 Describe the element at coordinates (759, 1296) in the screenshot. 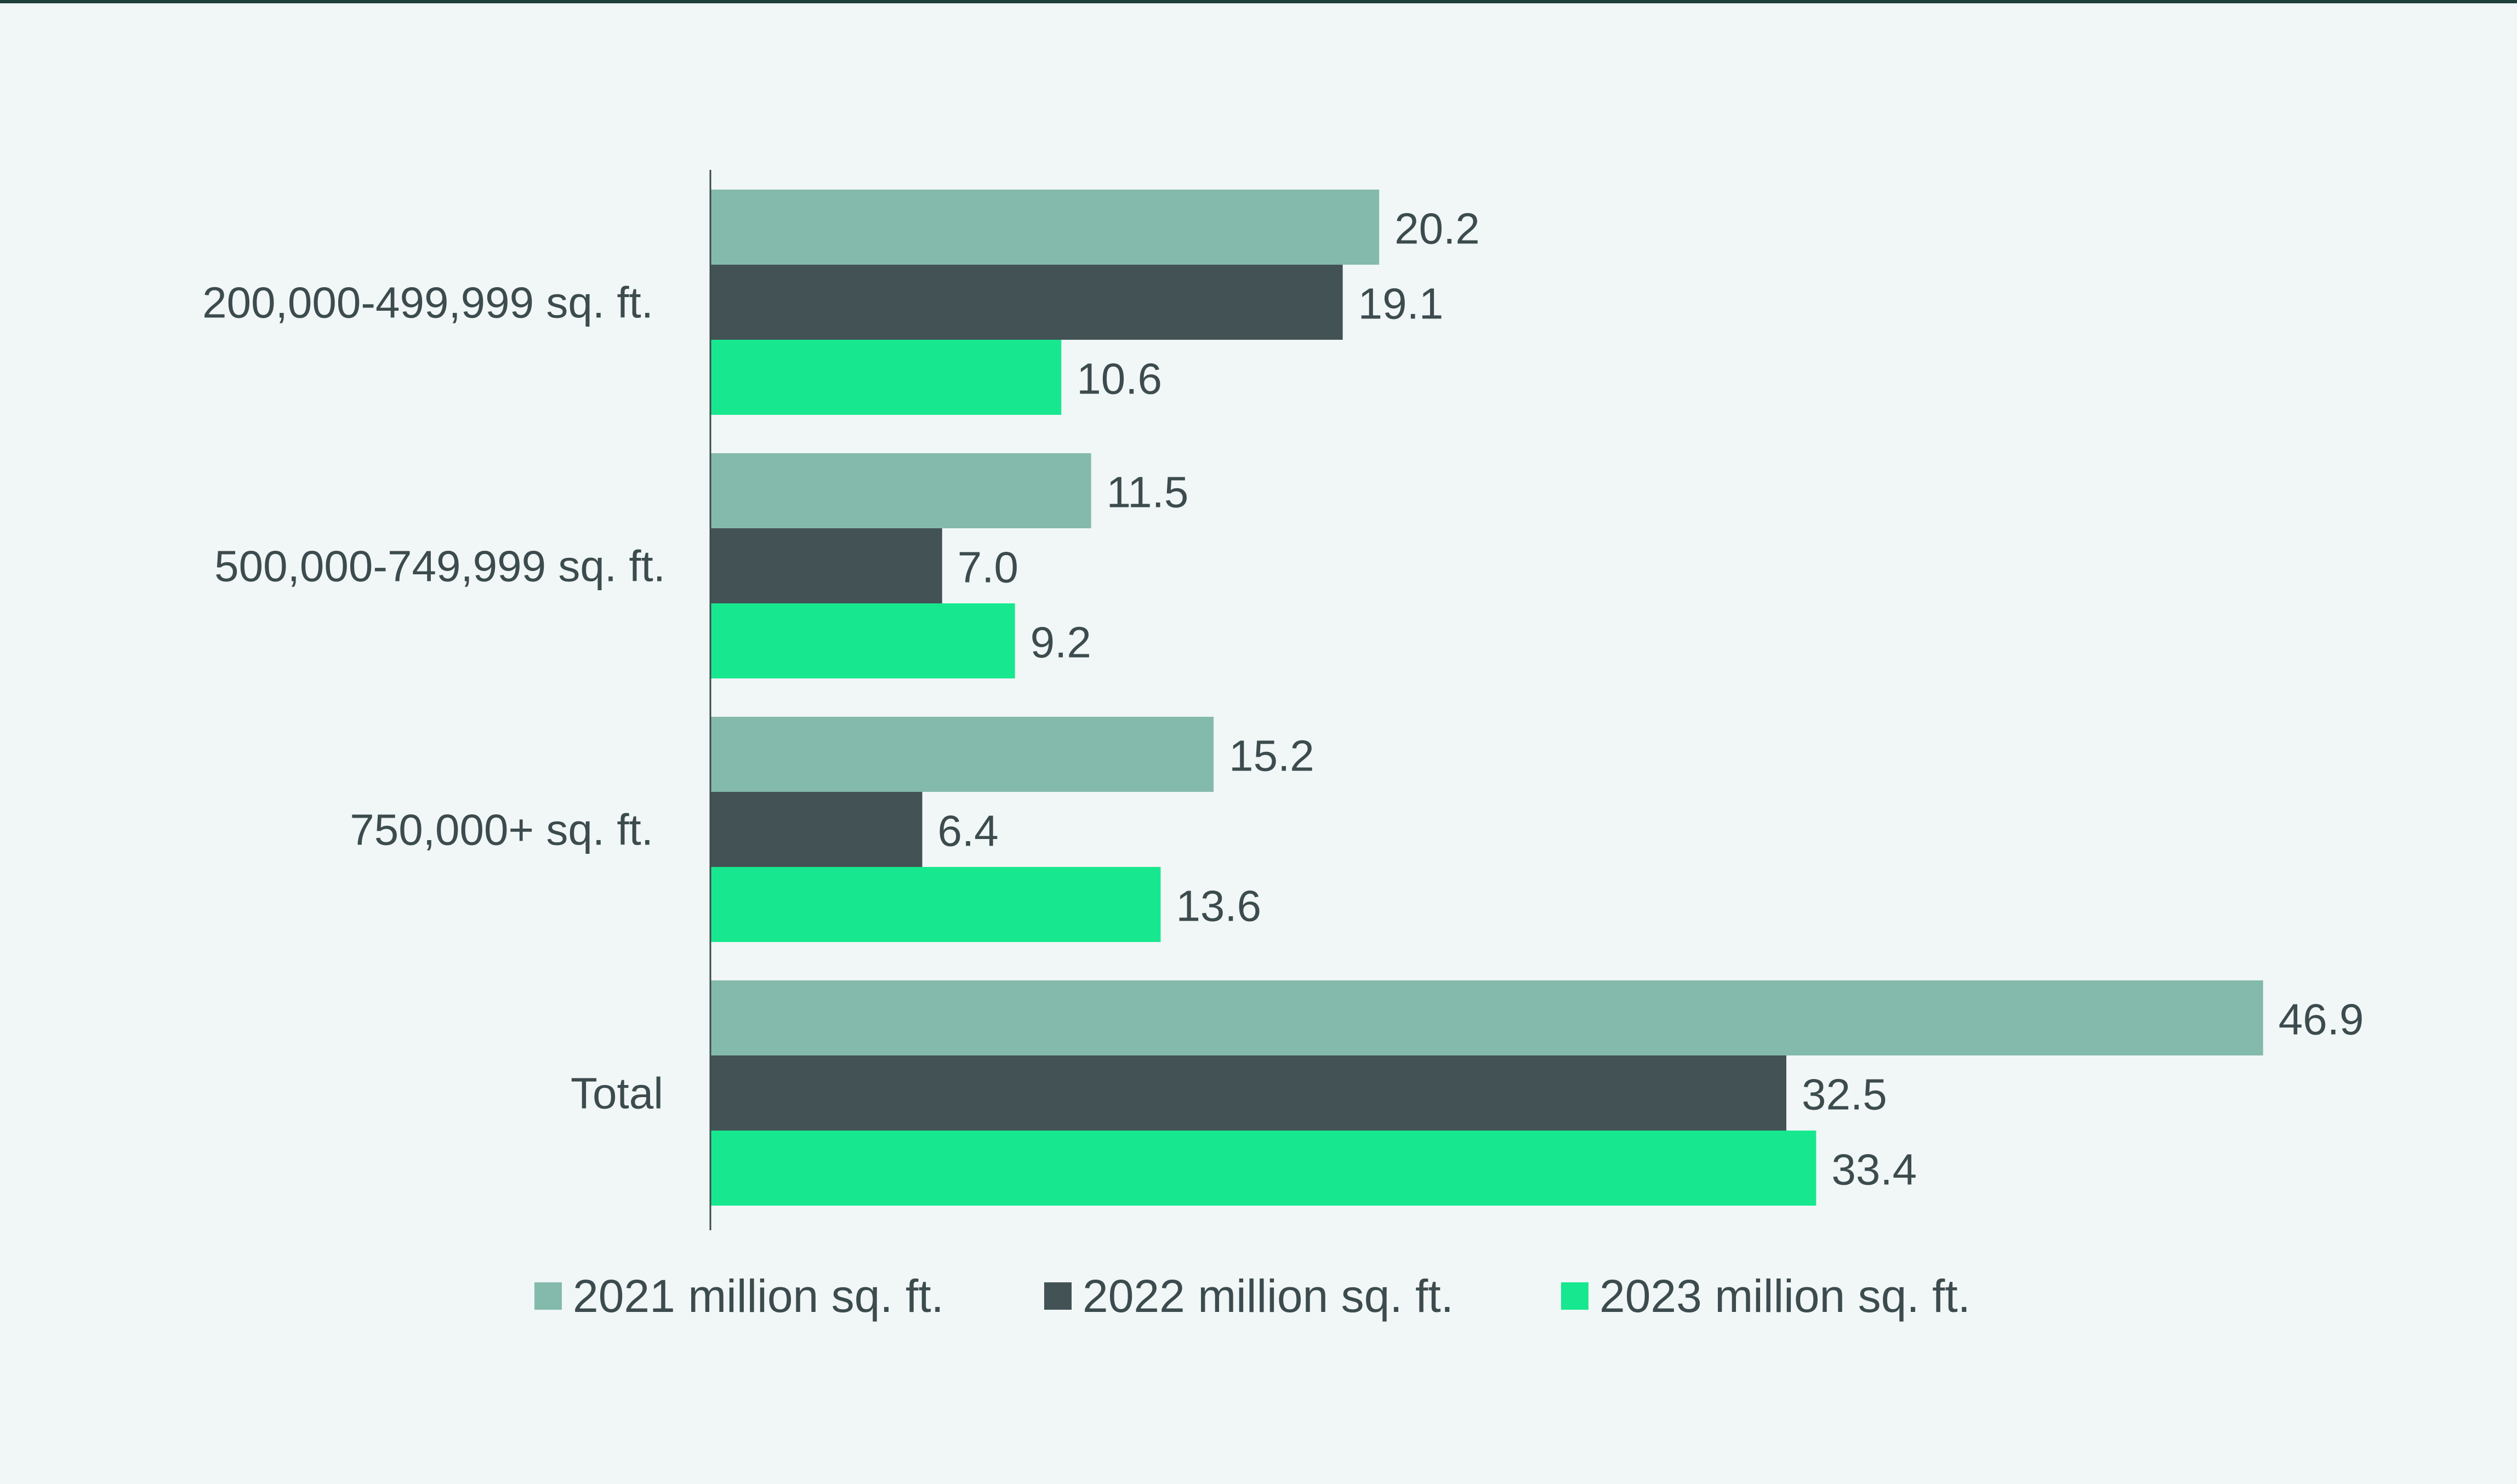

I see `legend-label-1: 2021 million sq. ft.` at that location.